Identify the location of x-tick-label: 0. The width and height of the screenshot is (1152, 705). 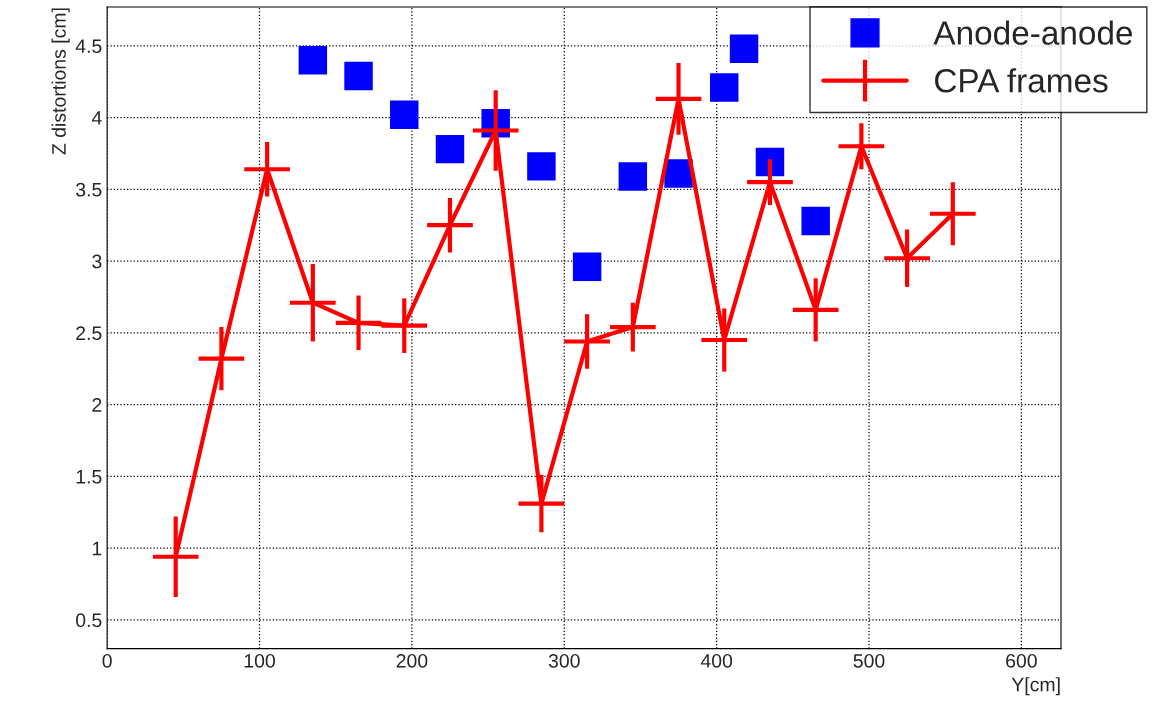
(107, 660).